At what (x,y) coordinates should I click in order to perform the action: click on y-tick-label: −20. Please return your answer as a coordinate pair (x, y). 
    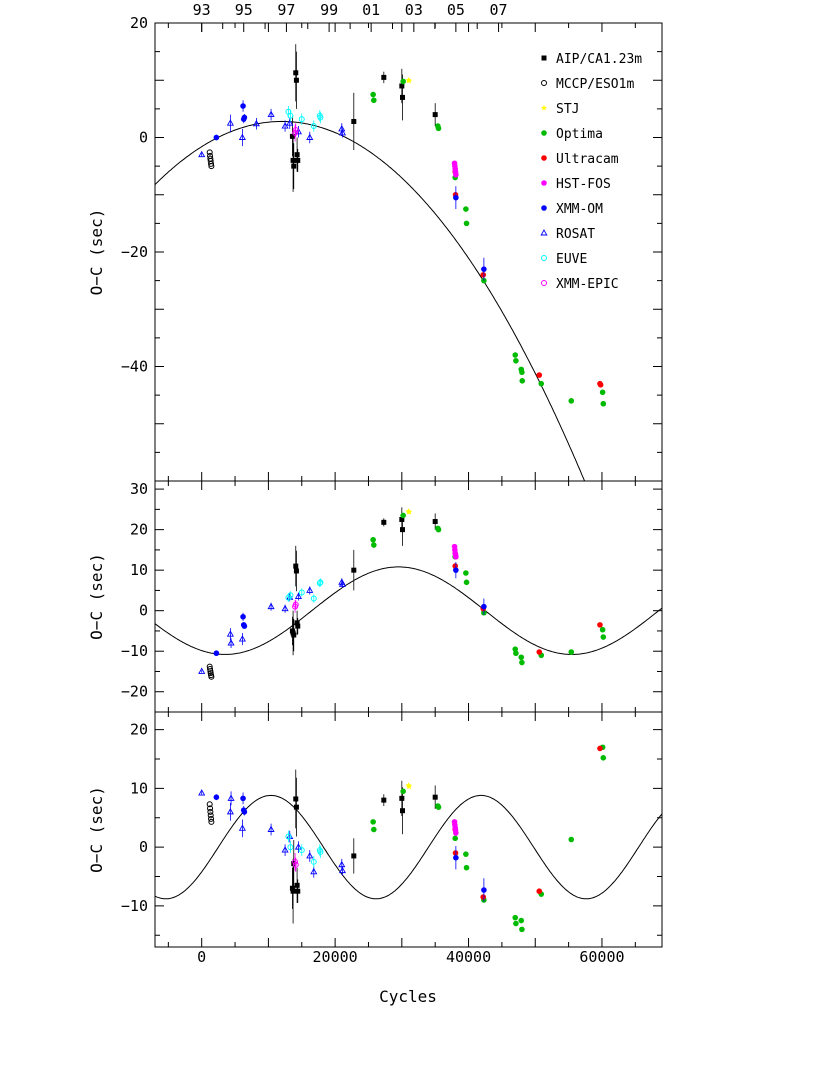
    Looking at the image, I should click on (134, 692).